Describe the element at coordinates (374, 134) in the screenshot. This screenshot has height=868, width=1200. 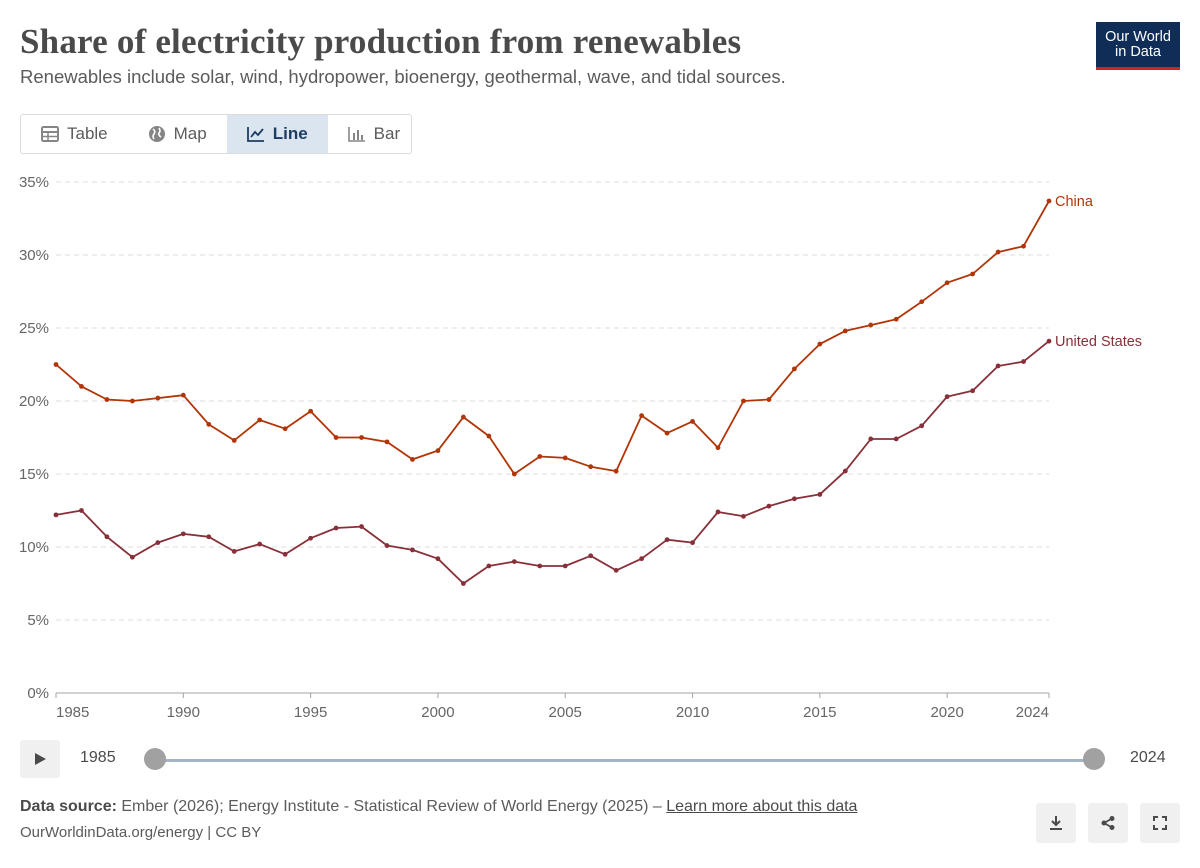
I see `tab-bar: Bar` at that location.